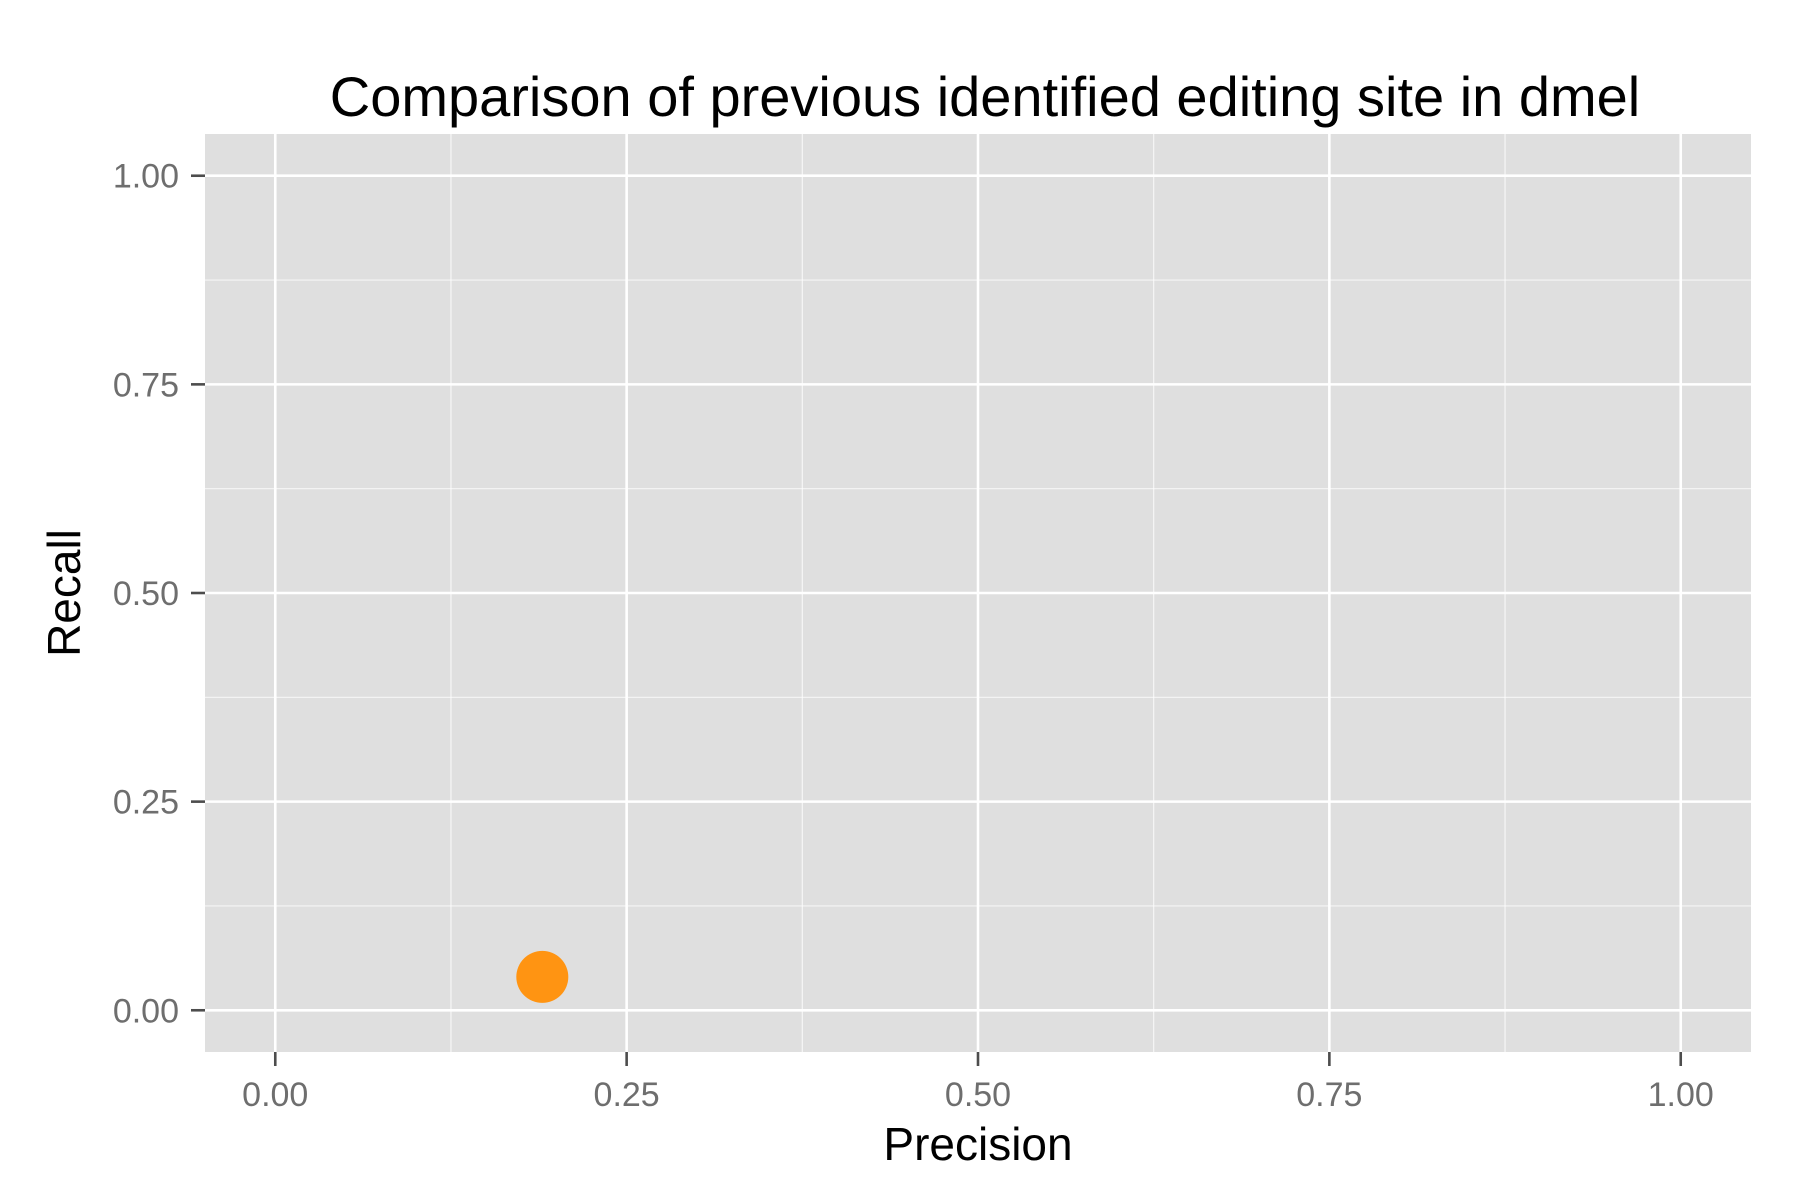  I want to click on x-axis-tick-labels: 0.00 0.25 0.50 0.75 1.00, so click(978, 1095).